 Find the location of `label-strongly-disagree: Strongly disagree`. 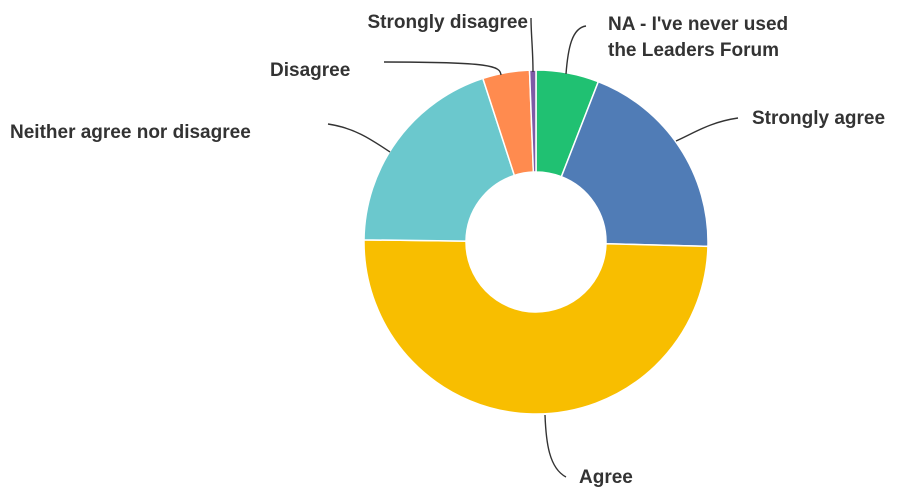

label-strongly-disagree: Strongly disagree is located at coordinates (448, 22).